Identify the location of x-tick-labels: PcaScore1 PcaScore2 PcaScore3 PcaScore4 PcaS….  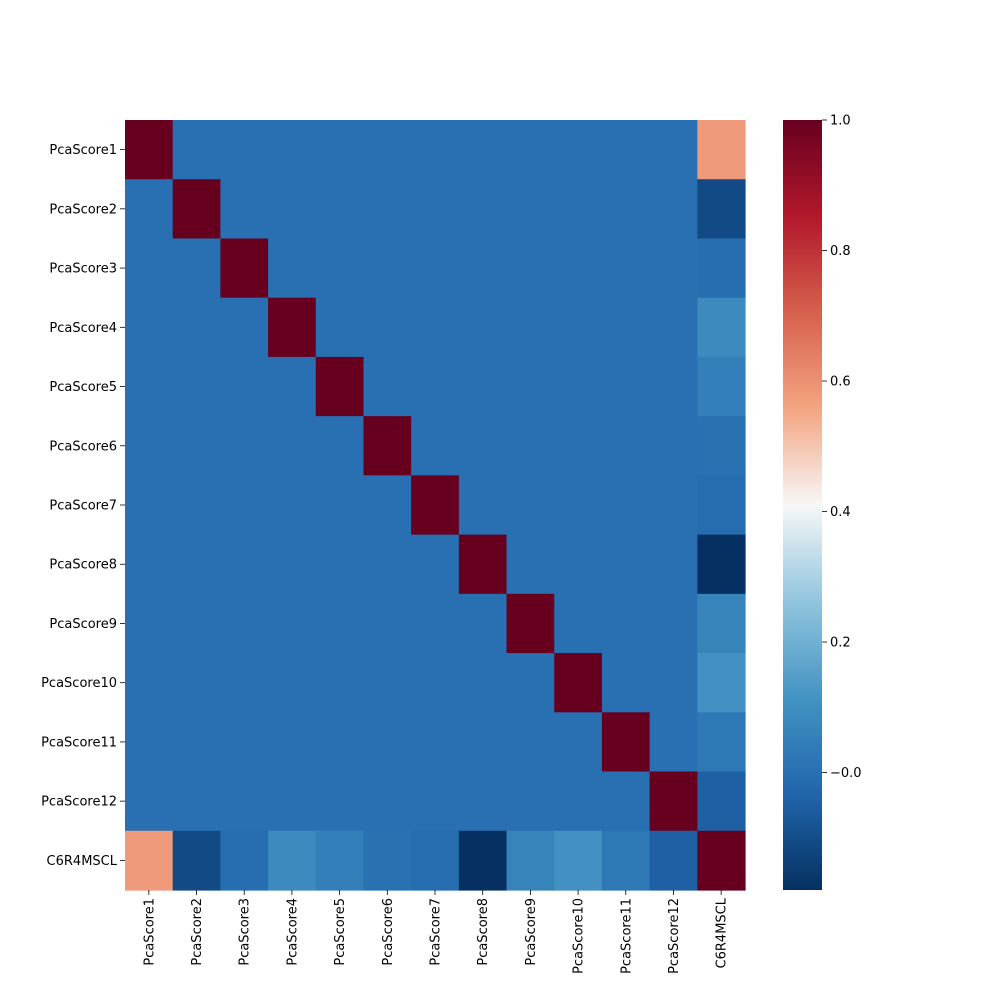
(436, 932).